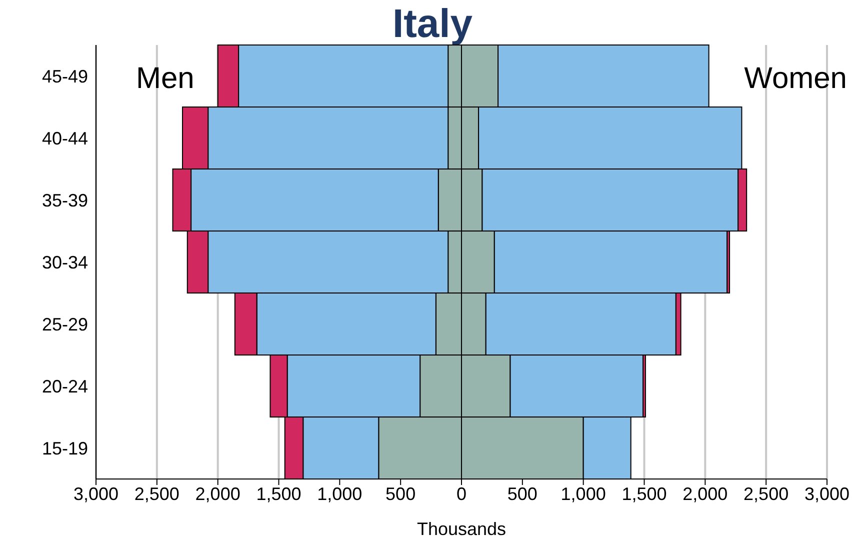 The image size is (857, 543). Describe the element at coordinates (65, 386) in the screenshot. I see `y-tick-label: 20-24` at that location.